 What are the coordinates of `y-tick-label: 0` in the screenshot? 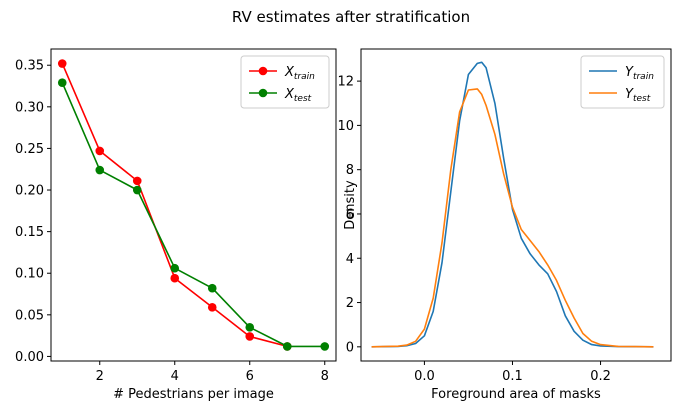 It's located at (350, 347).